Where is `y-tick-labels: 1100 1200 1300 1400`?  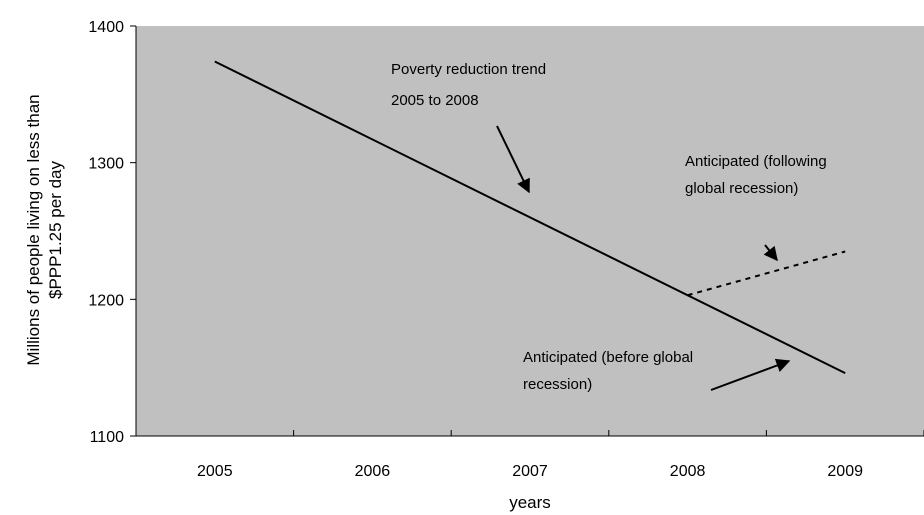
y-tick-labels: 1100 1200 1300 1400 is located at coordinates (106, 232).